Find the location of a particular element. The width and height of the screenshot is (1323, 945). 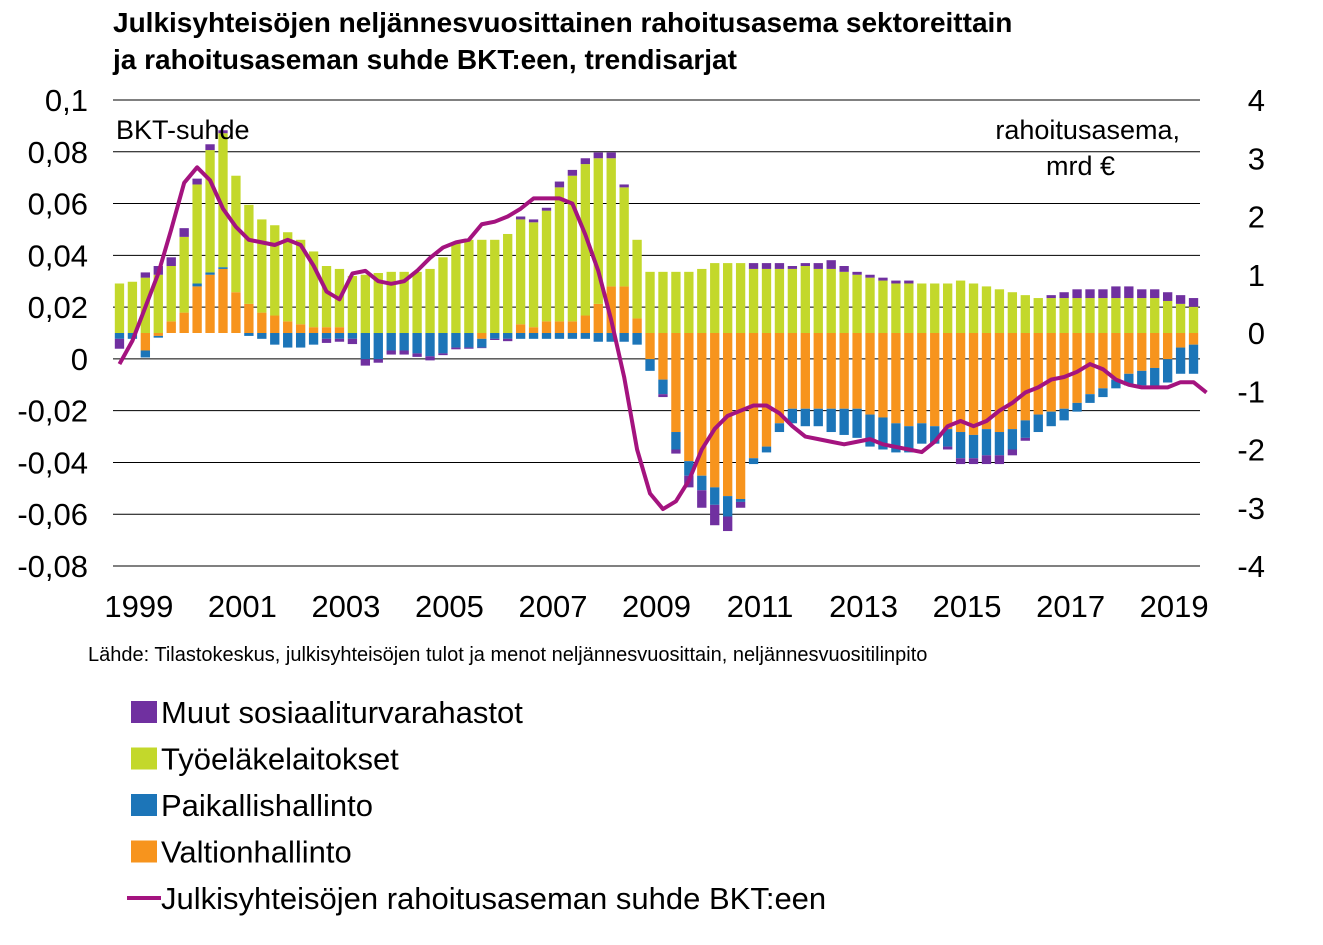

left-tick-label: -0,06 is located at coordinates (52, 514).